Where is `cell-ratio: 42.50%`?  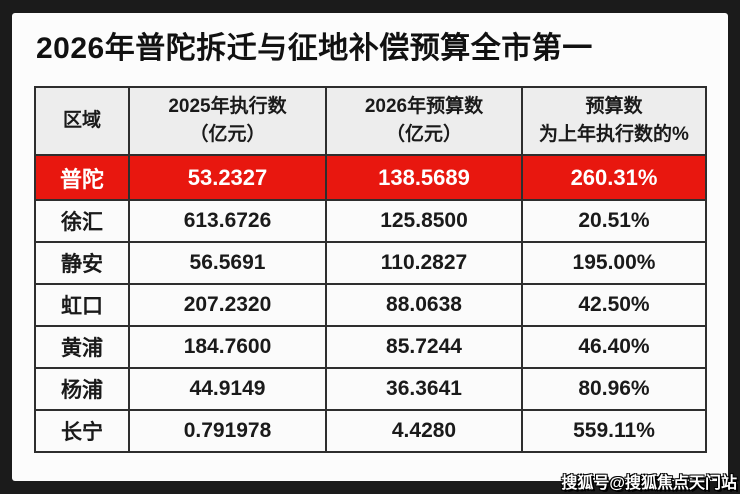
cell-ratio: 42.50% is located at coordinates (614, 305).